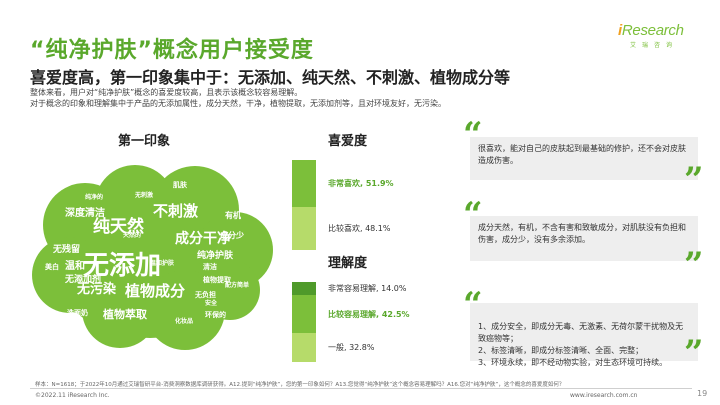  What do you see at coordinates (75, 266) in the screenshot?
I see `cloud-word: 温和` at bounding box center [75, 266].